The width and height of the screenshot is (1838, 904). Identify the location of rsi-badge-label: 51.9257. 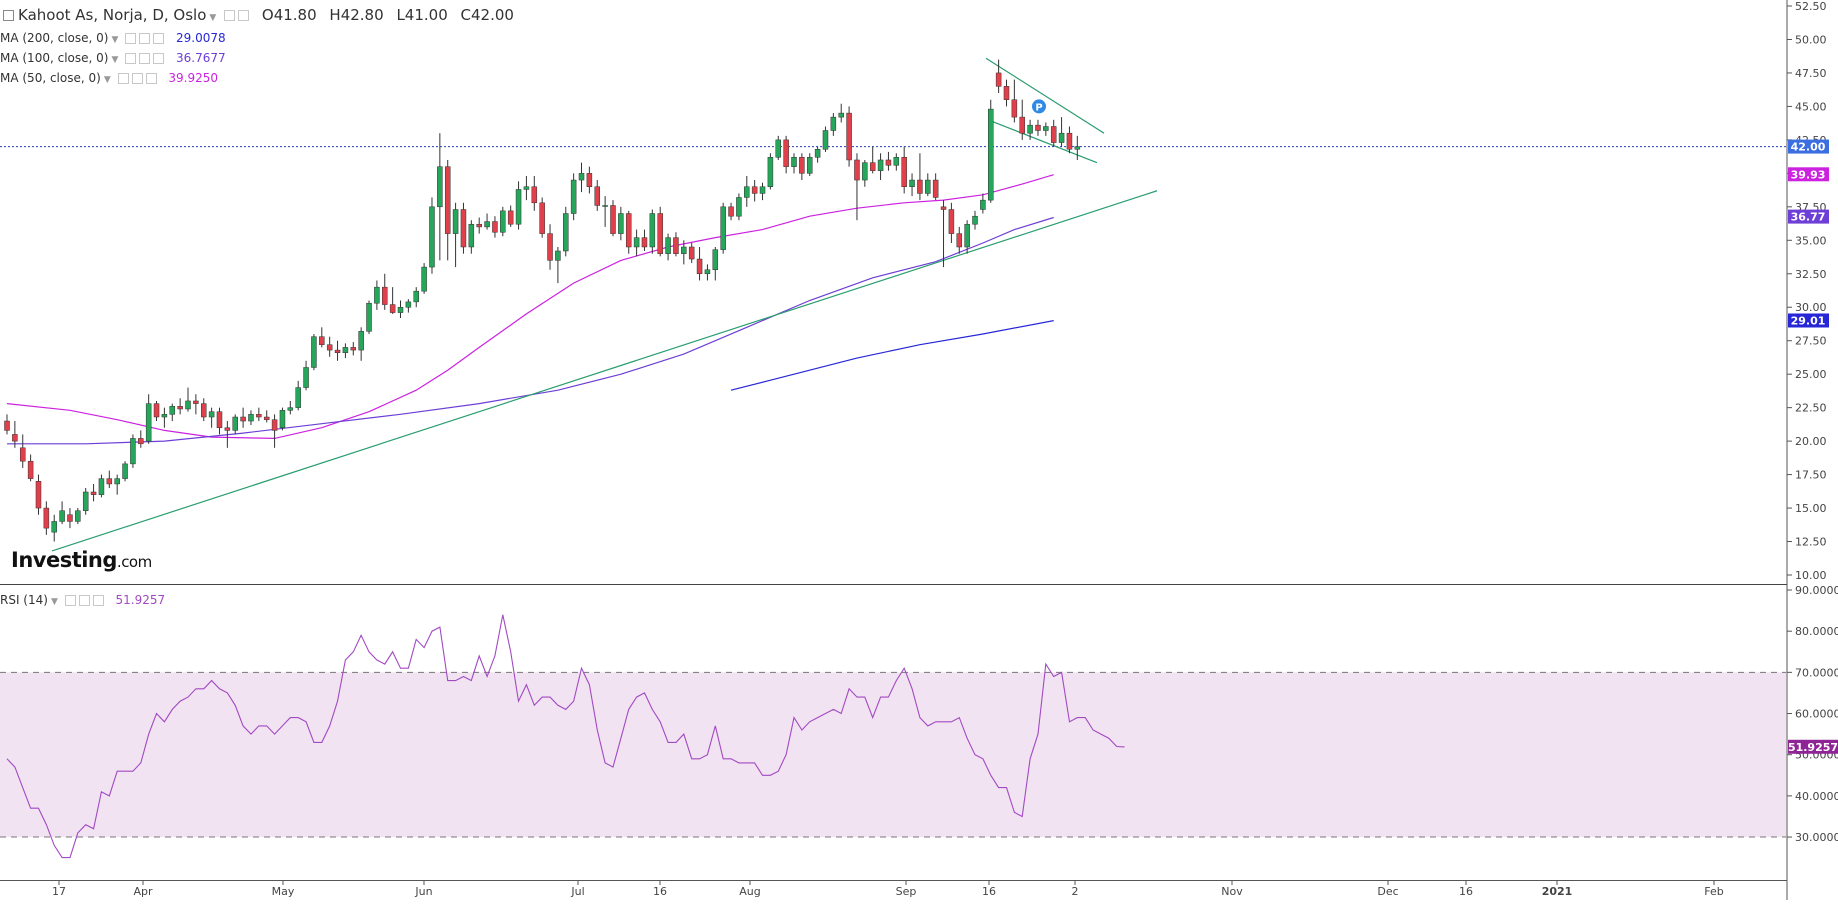
(1813, 747).